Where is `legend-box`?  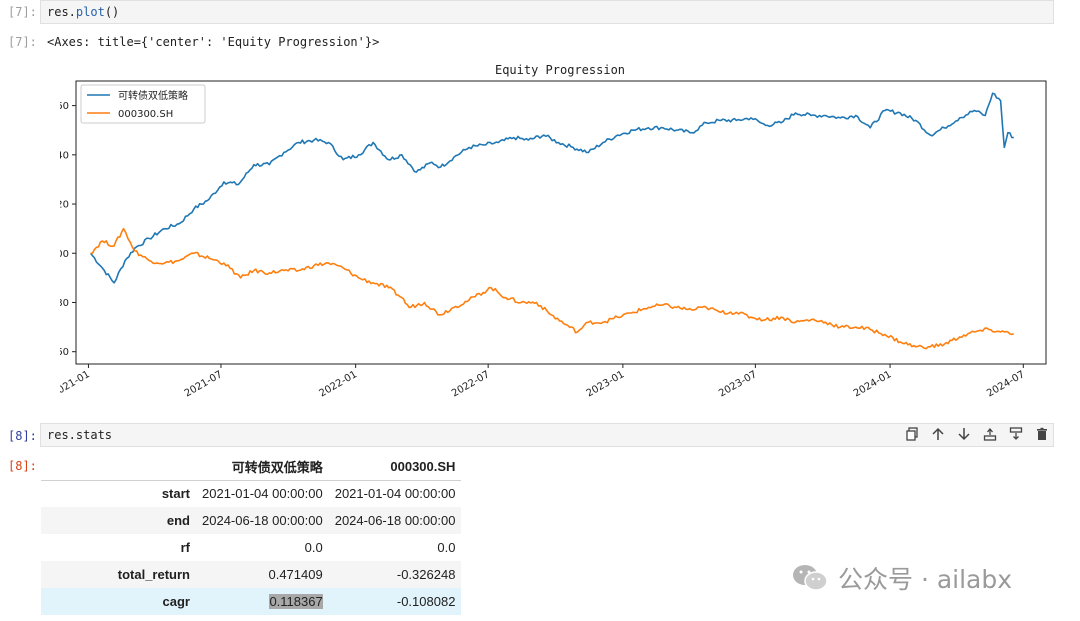
legend-box is located at coordinates (143, 104).